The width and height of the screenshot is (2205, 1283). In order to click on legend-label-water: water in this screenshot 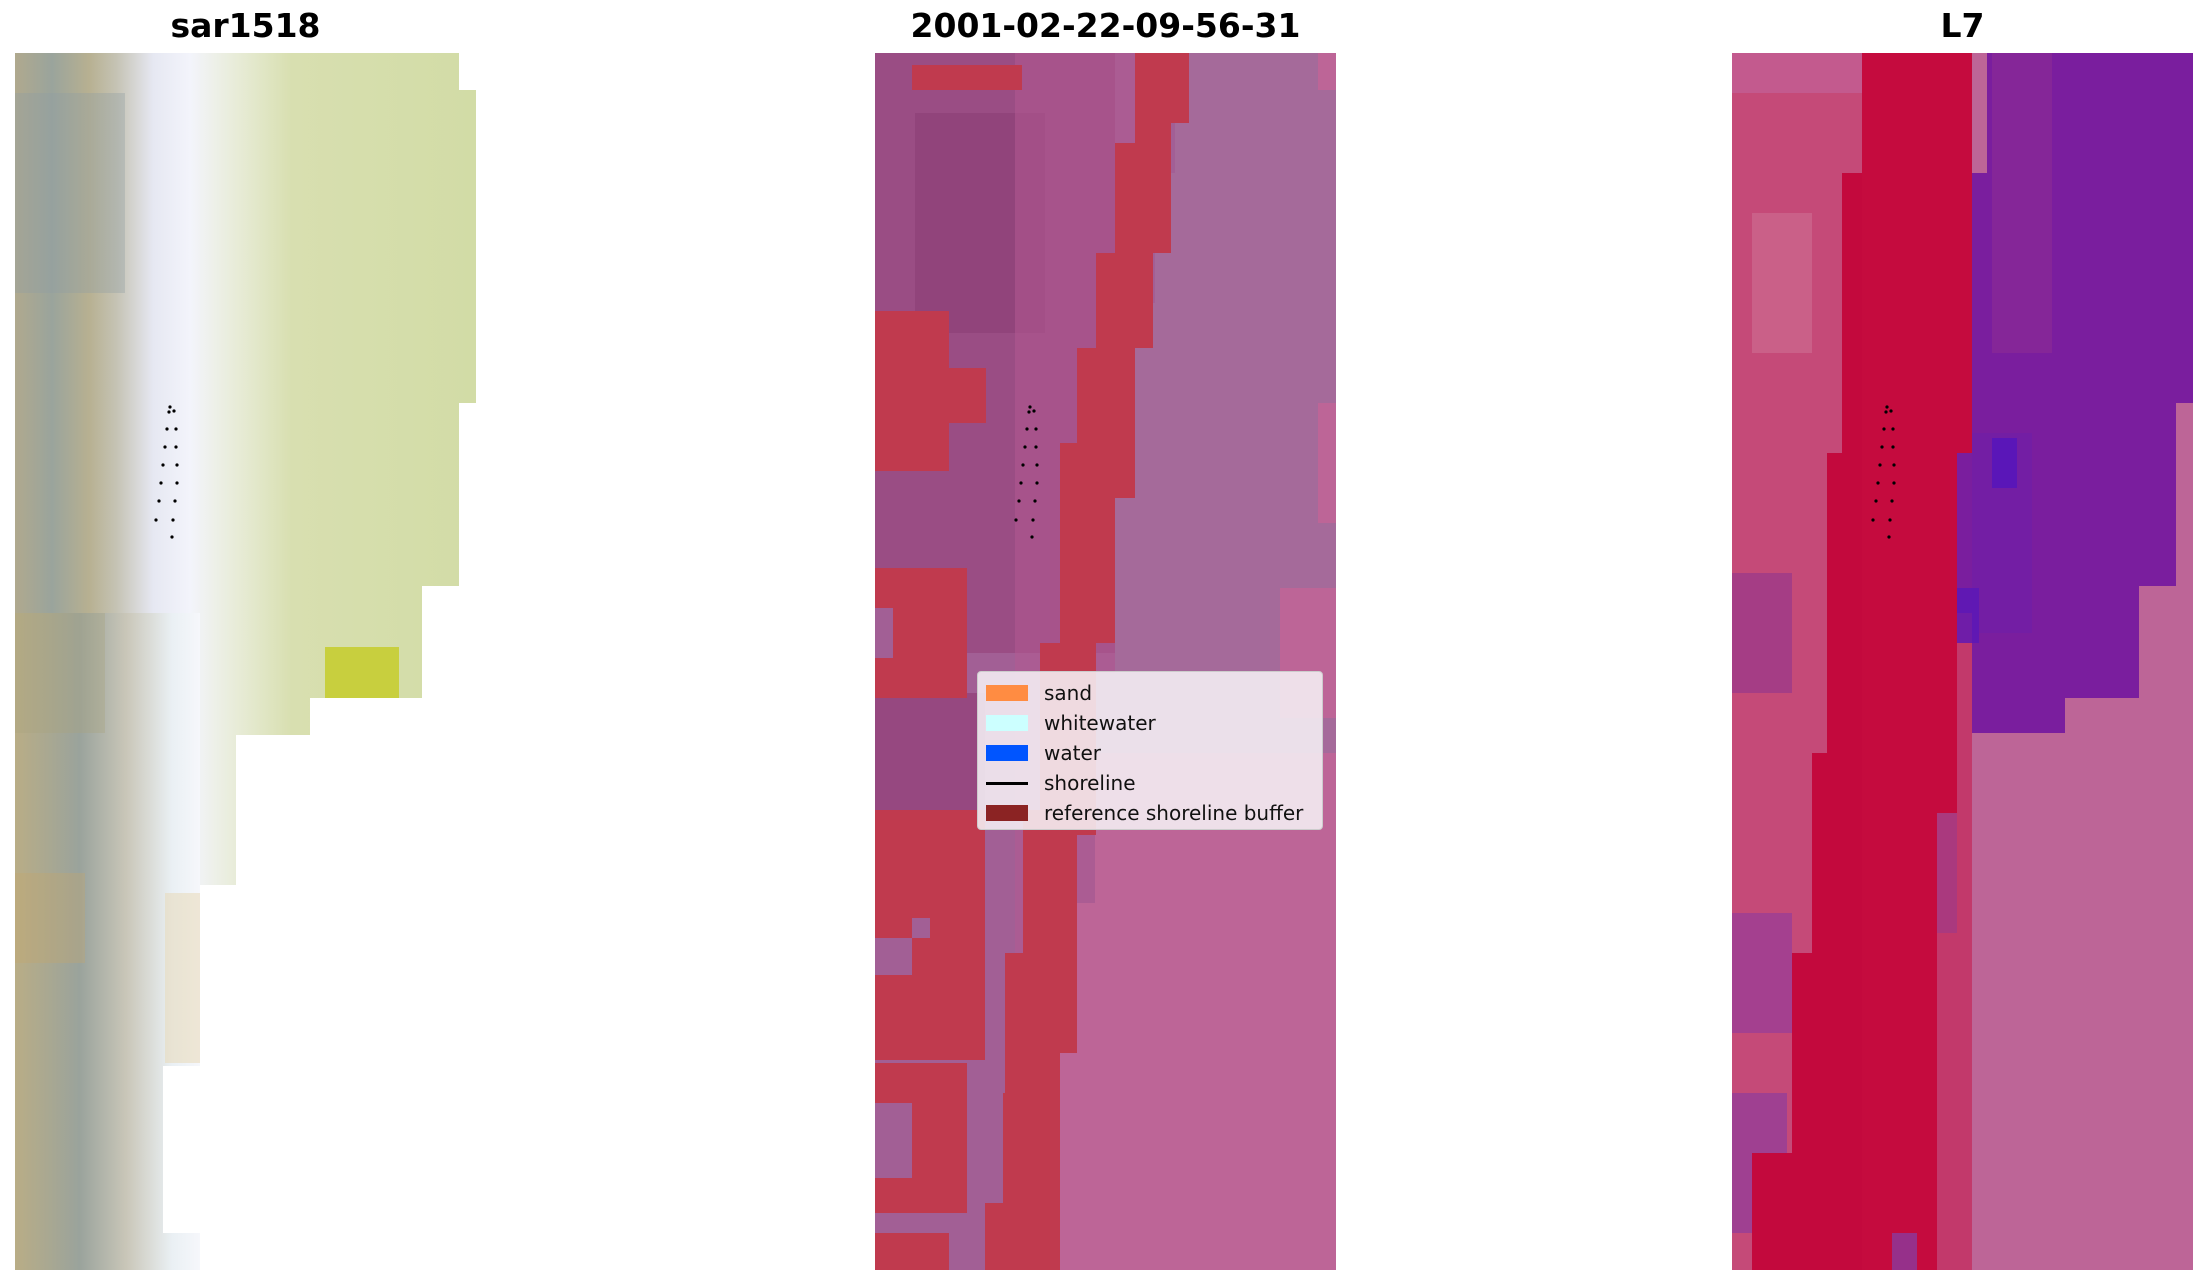, I will do `click(1072, 753)`.